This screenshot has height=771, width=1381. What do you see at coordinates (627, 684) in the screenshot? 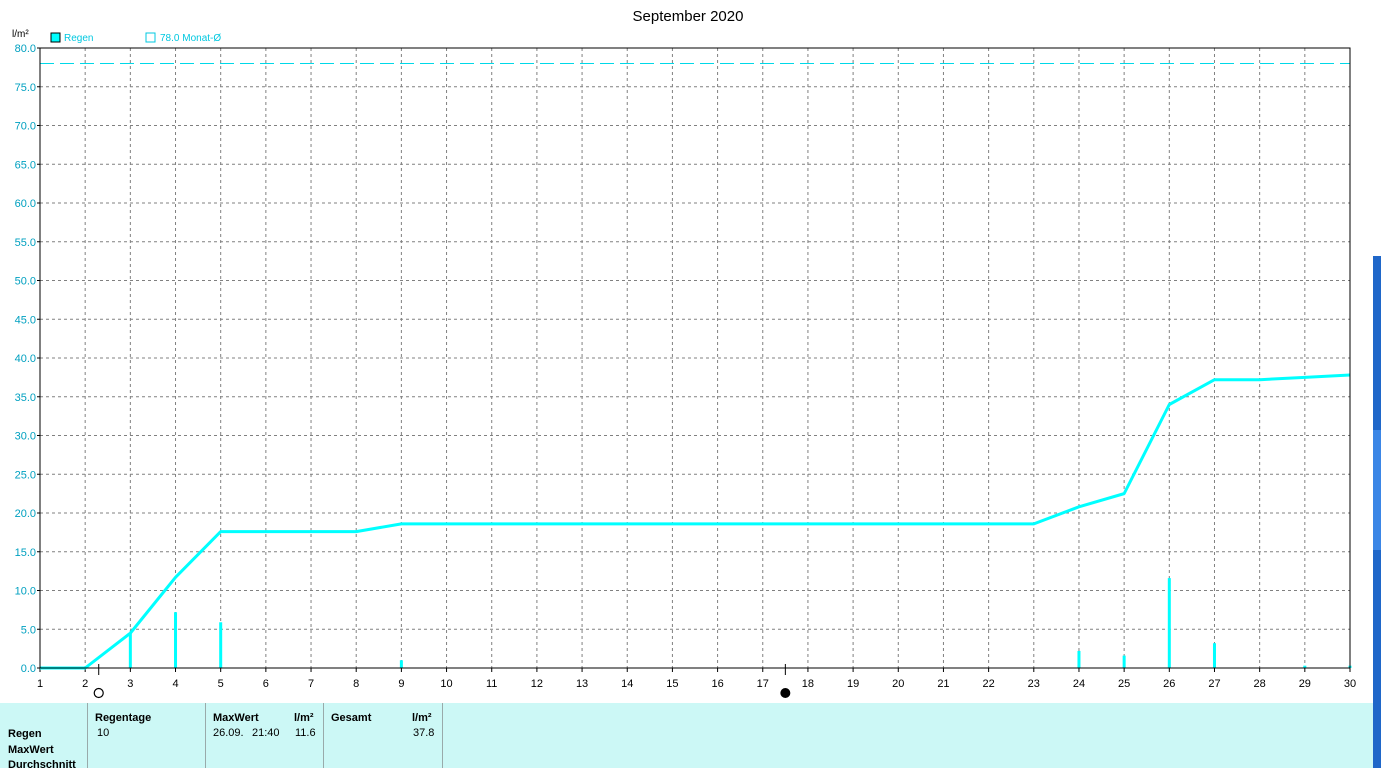
I see `x-tick-label: 14` at bounding box center [627, 684].